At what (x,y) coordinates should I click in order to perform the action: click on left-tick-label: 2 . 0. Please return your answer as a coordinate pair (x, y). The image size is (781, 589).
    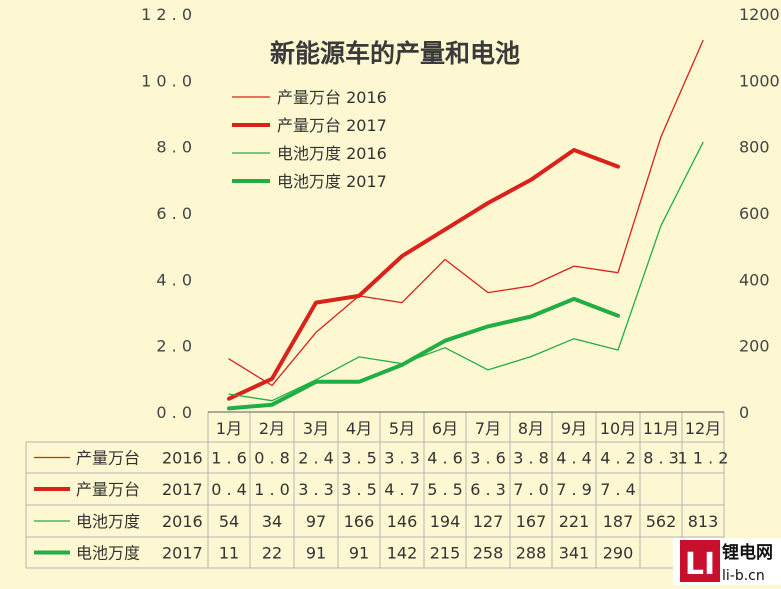
    Looking at the image, I should click on (174, 346).